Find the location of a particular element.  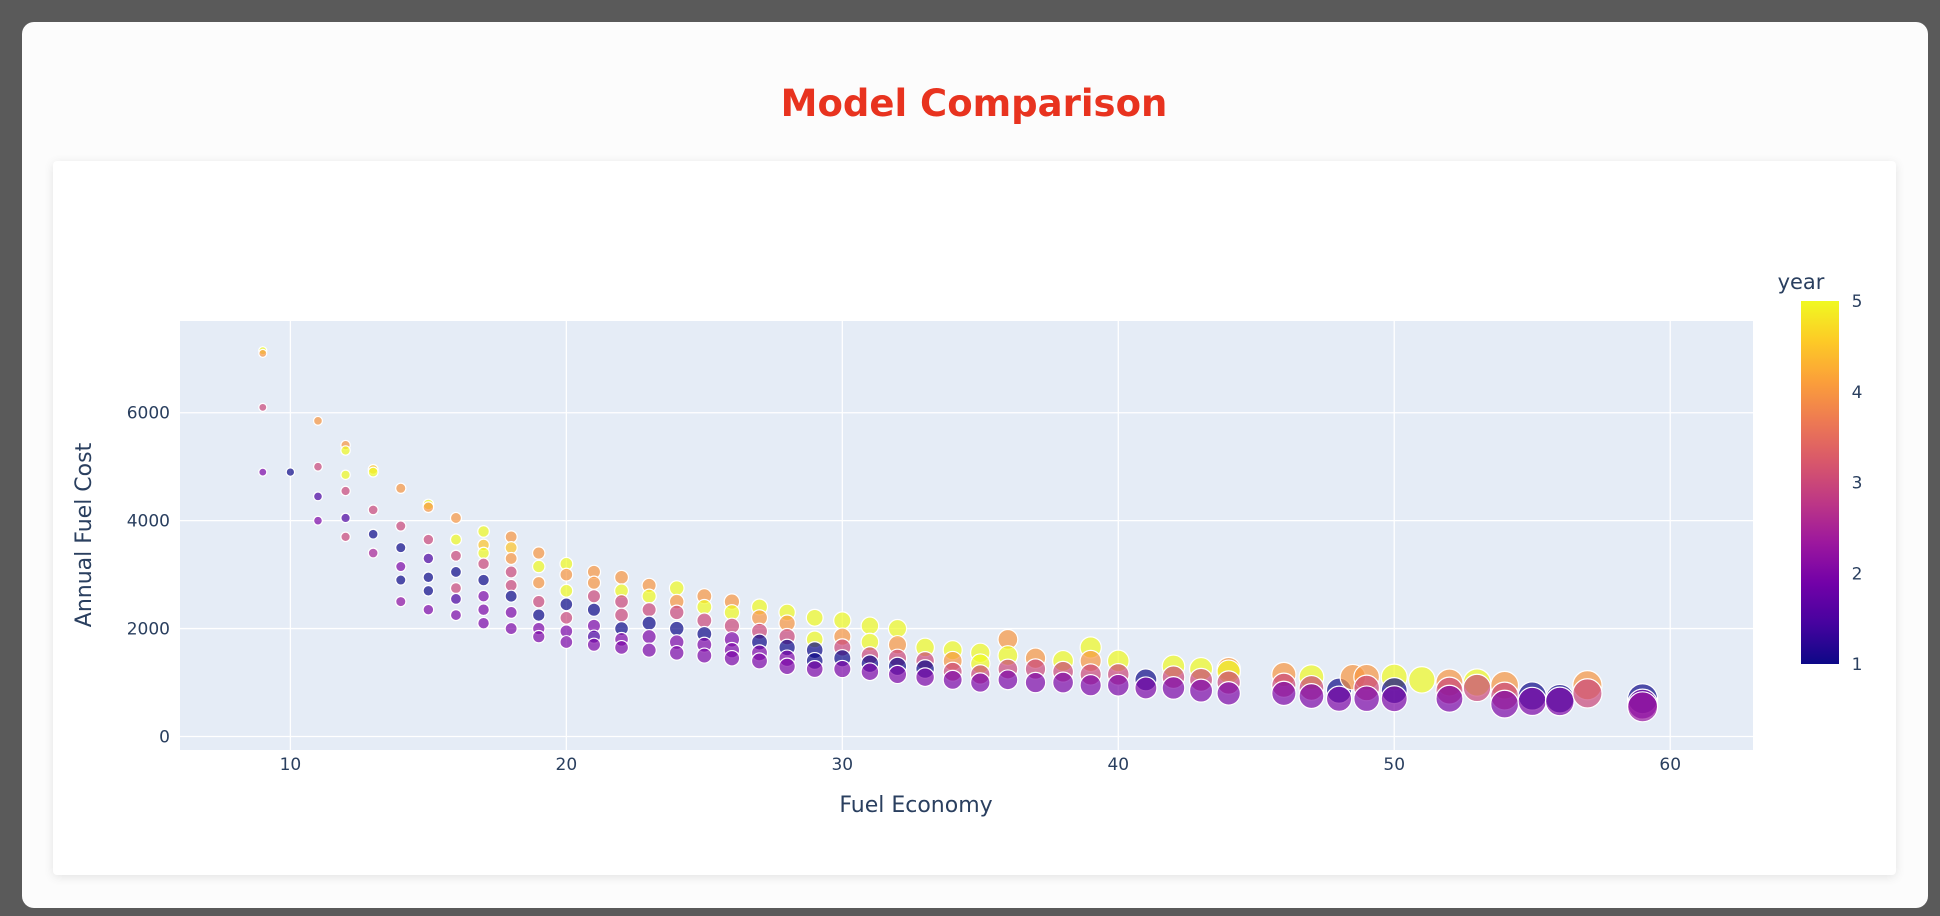

colorbar-title: year is located at coordinates (1801, 282).